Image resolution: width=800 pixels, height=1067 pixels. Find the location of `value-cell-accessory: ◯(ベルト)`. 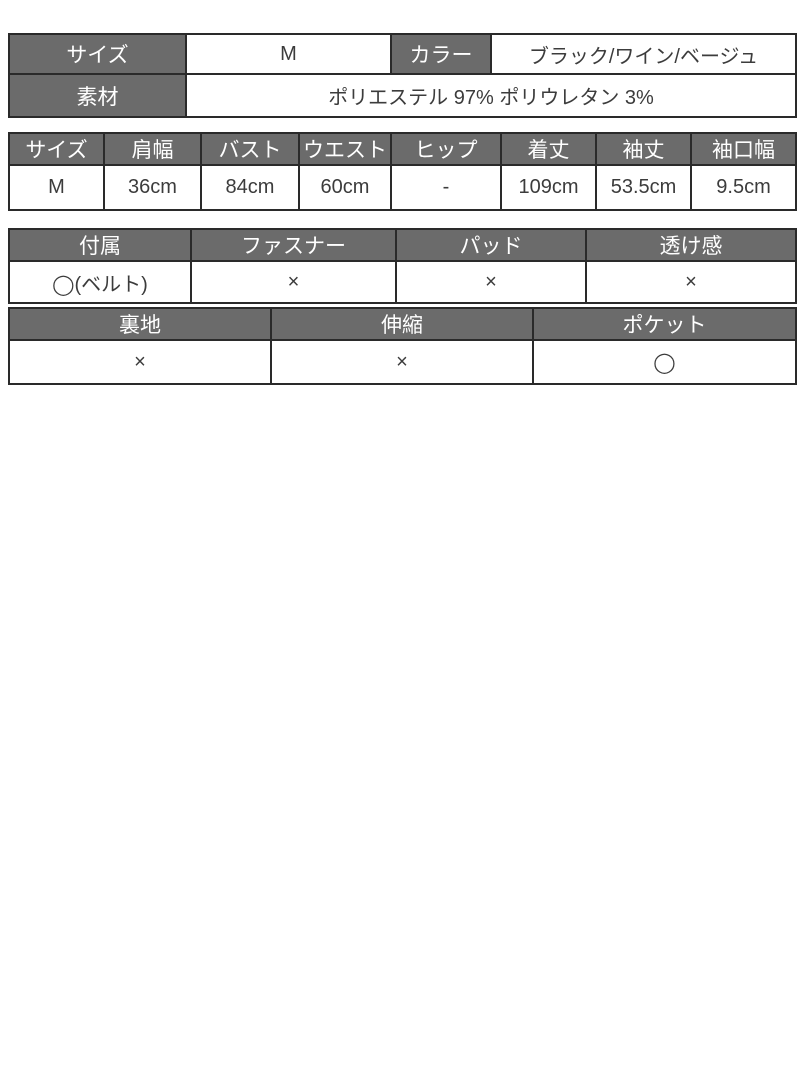

value-cell-accessory: ◯(ベルト) is located at coordinates (100, 282).